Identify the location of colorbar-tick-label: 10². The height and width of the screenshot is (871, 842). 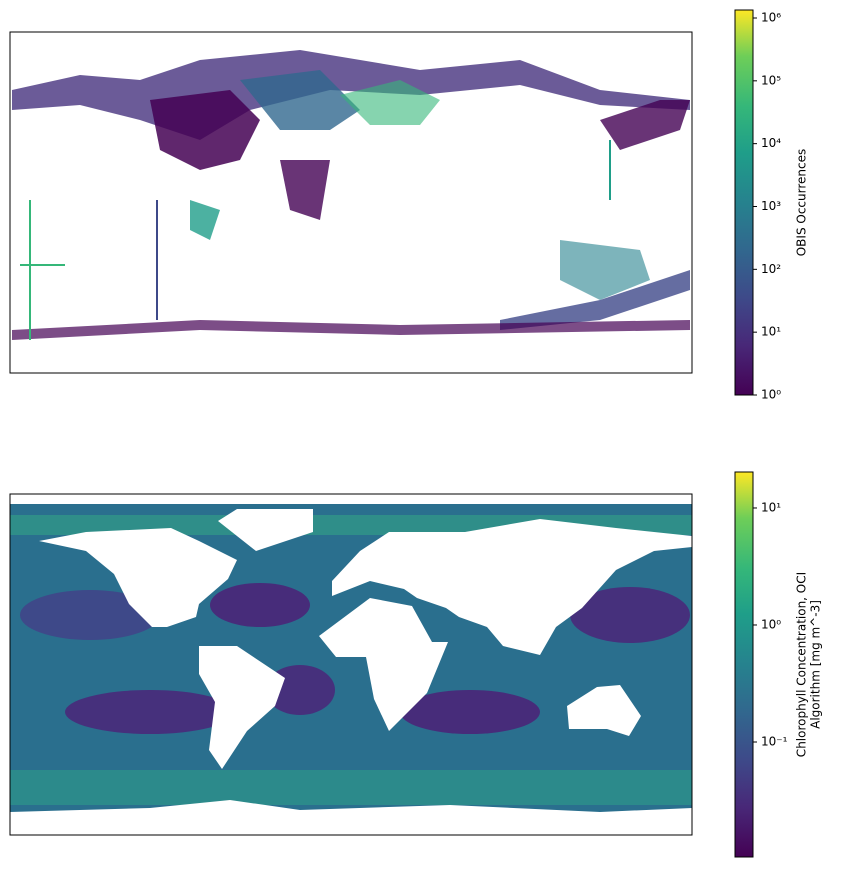
(771, 269).